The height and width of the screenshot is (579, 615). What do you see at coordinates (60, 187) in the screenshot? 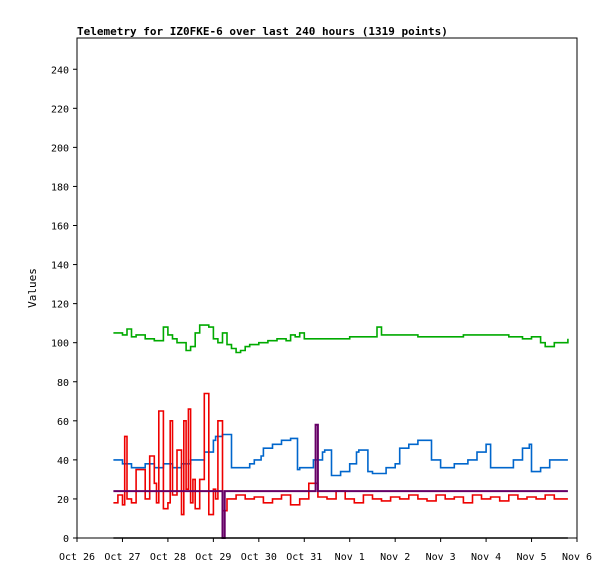
I see `y-tick-label: 180` at bounding box center [60, 187].